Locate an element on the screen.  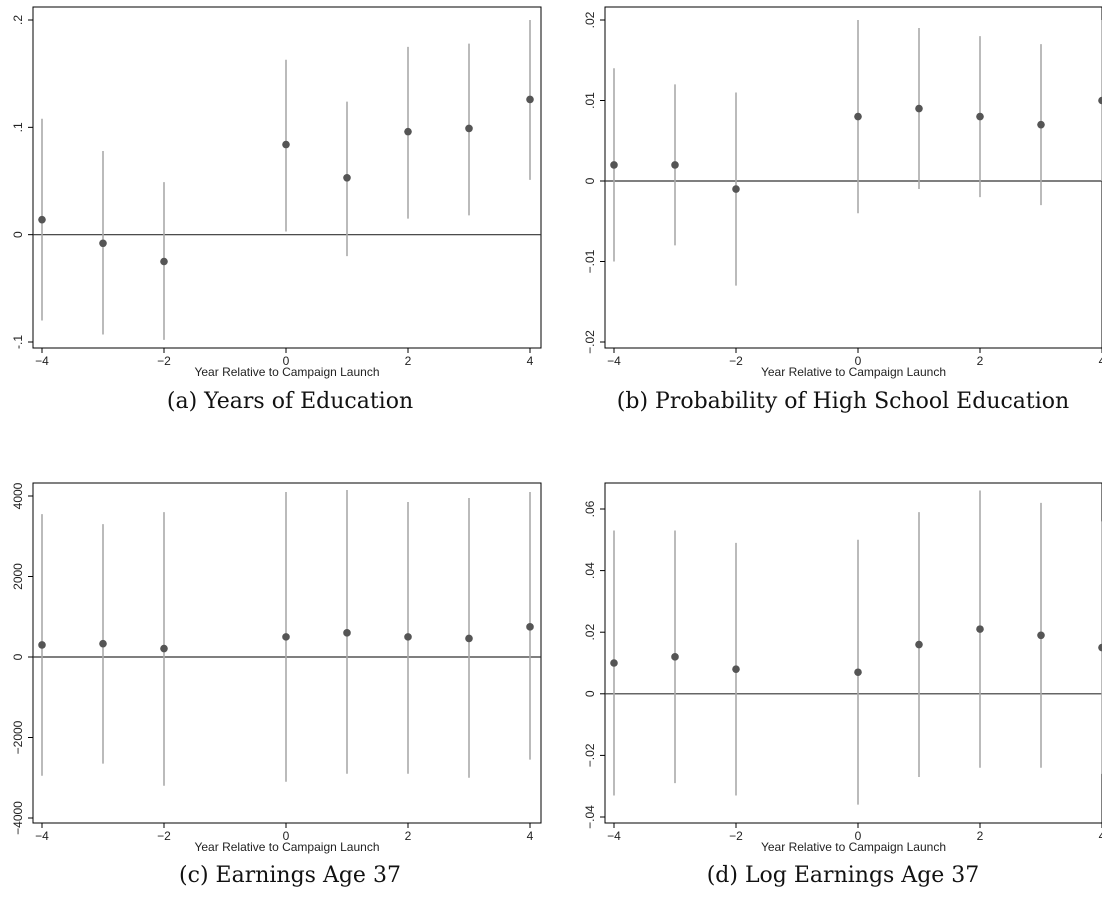
y-tick-label: .1 is located at coordinates (18, 127).